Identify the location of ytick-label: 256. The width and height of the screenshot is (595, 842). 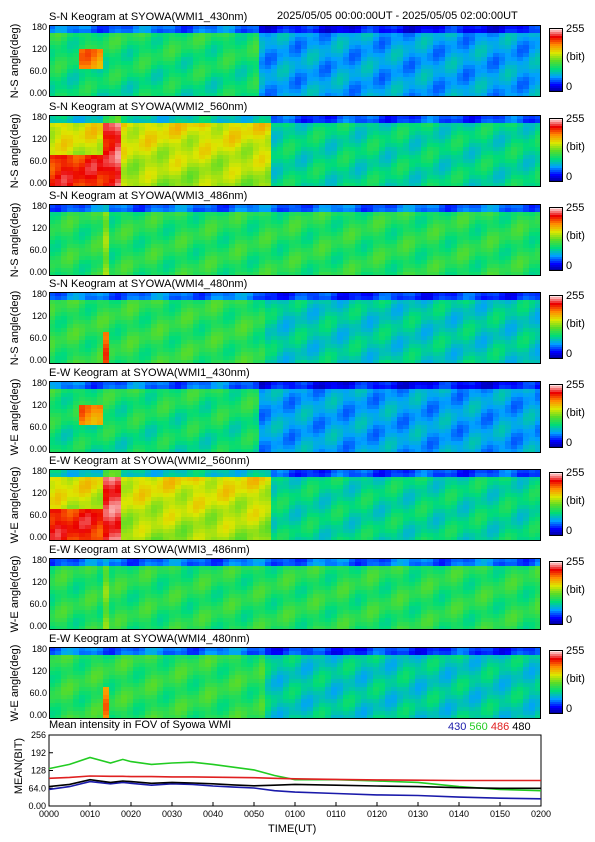
(38, 735).